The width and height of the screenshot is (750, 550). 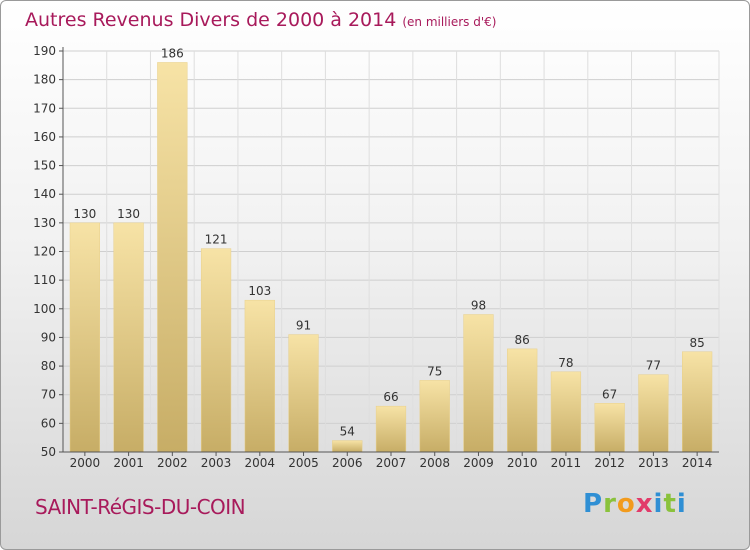 What do you see at coordinates (48, 395) in the screenshot?
I see `y-tick-label: 70` at bounding box center [48, 395].